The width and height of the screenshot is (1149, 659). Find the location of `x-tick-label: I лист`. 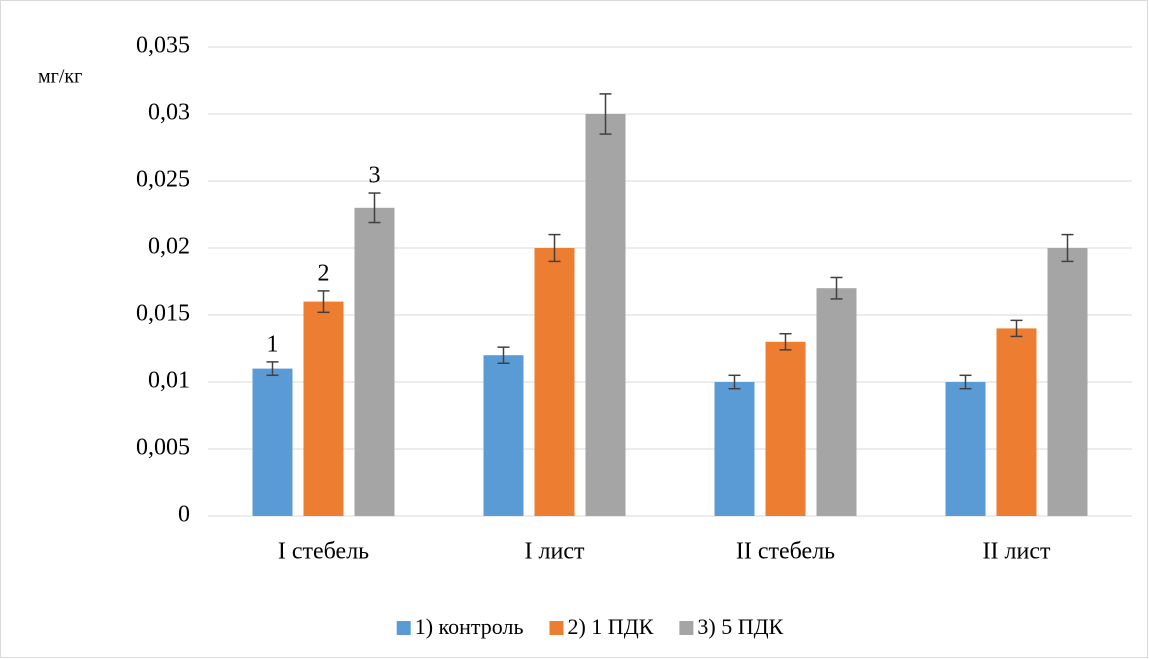

x-tick-label: I лист is located at coordinates (555, 552).